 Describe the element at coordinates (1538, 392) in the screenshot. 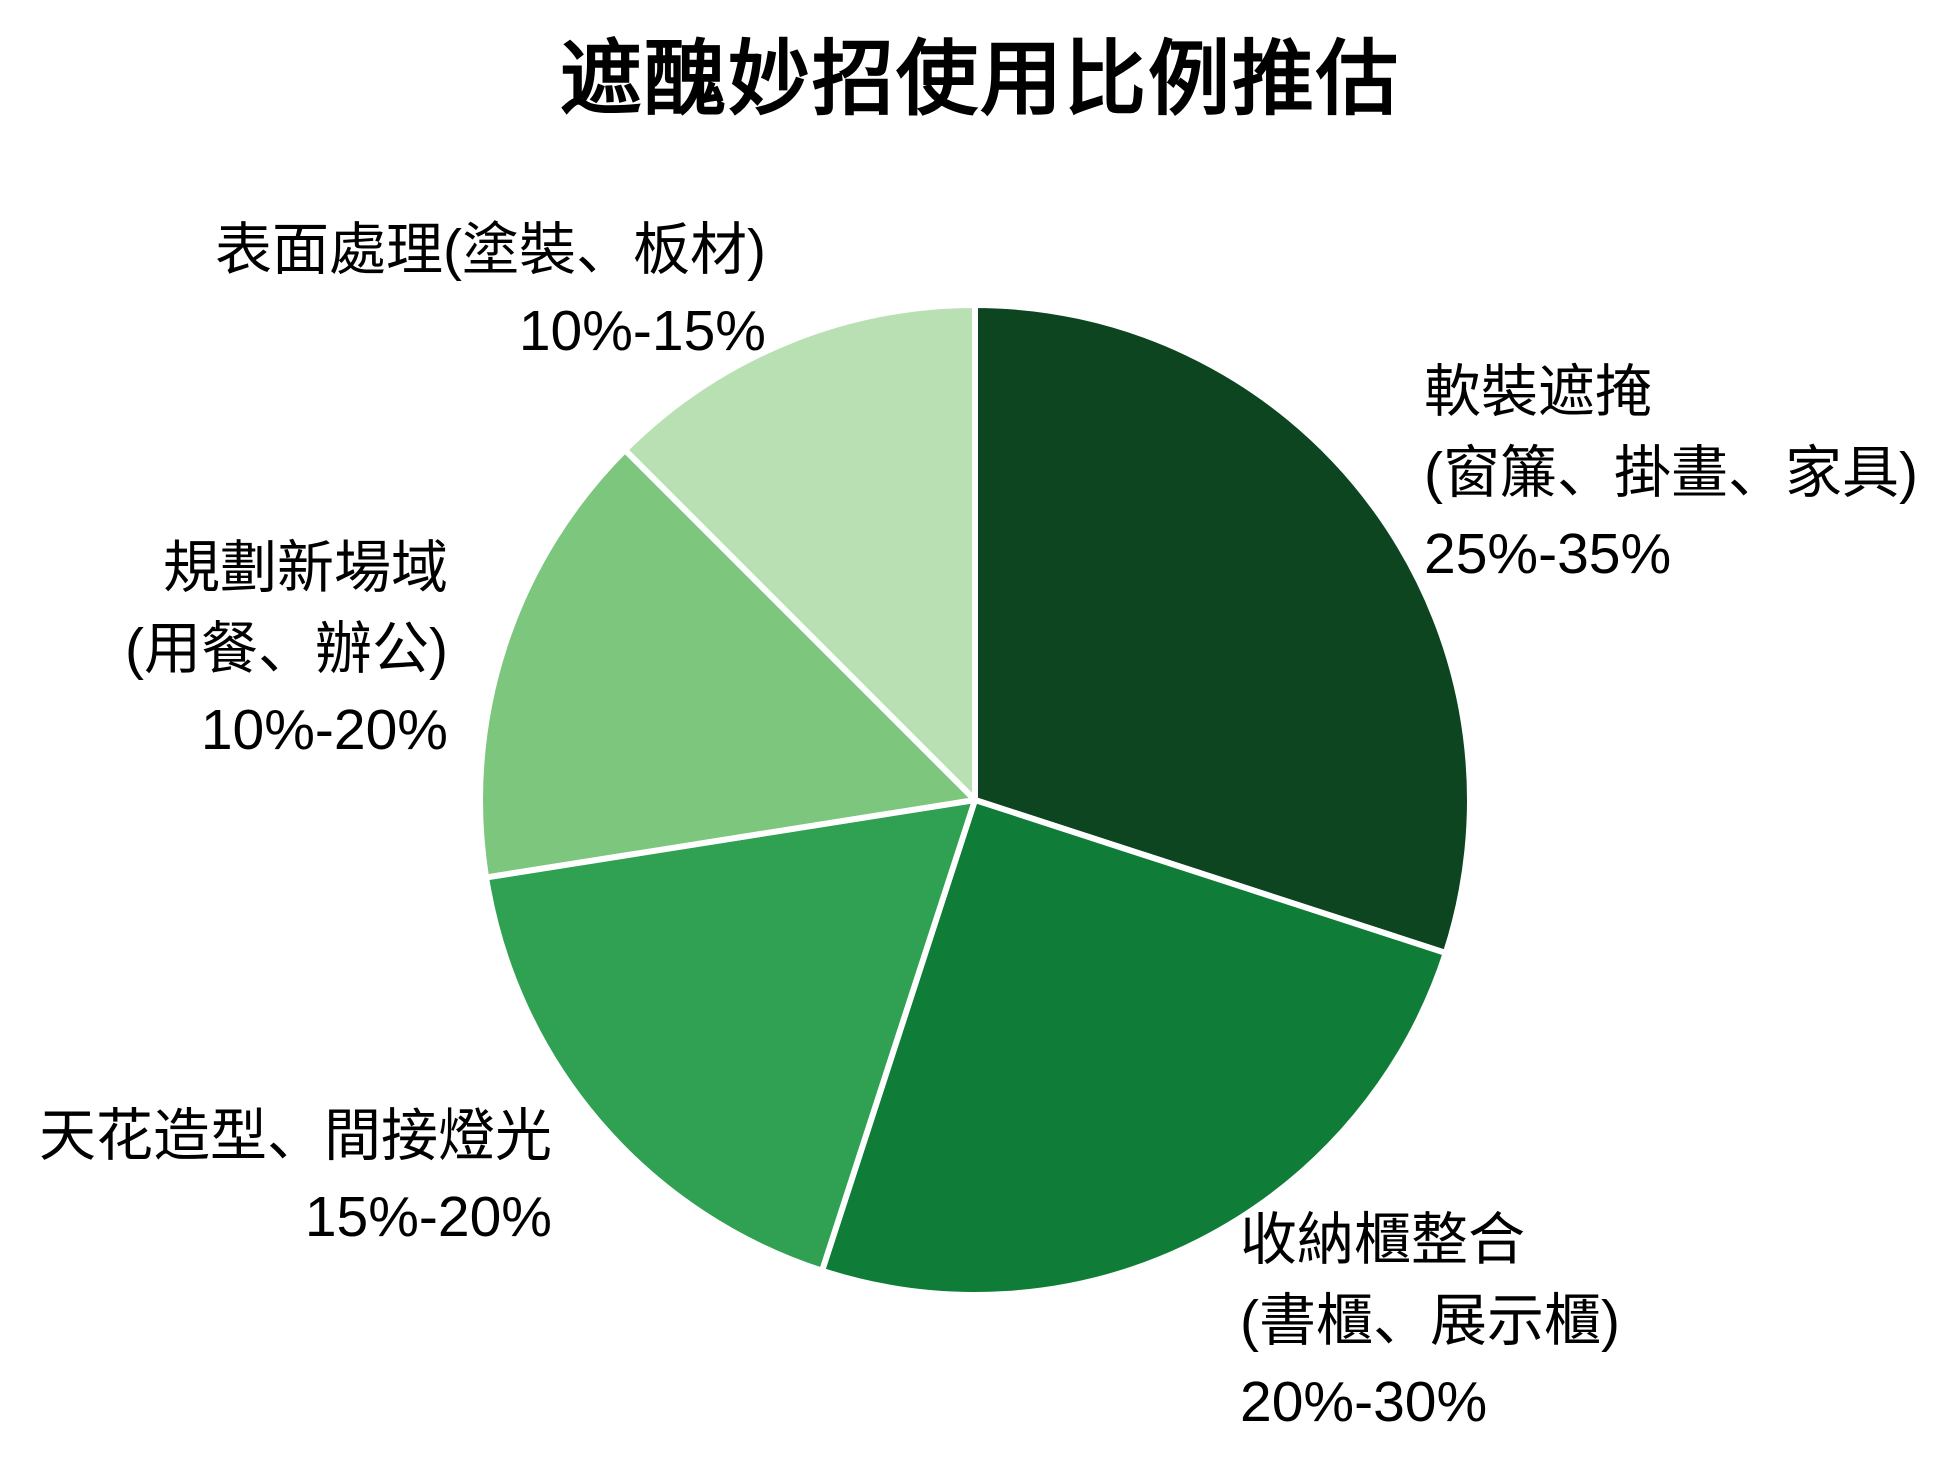

I see `slice-label: 軟裝遮掩` at that location.